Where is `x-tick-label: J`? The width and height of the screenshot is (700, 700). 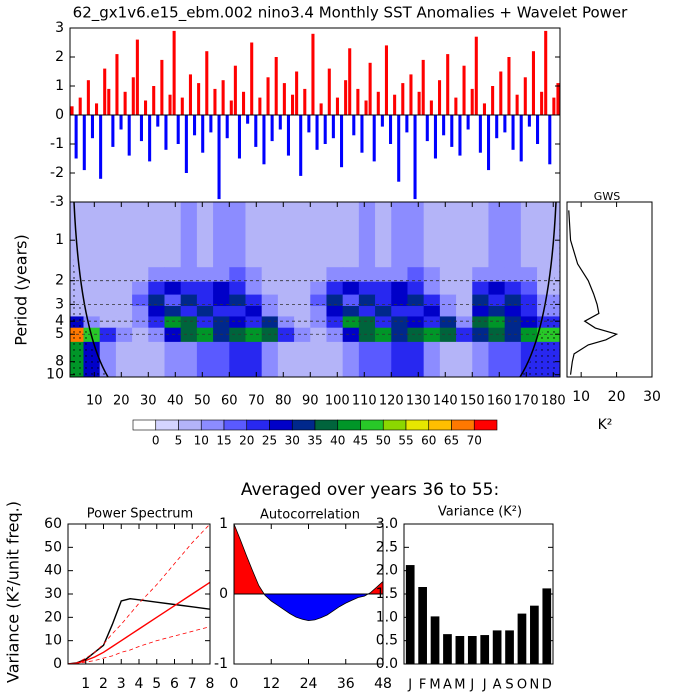
x-tick-label: J is located at coordinates (409, 685).